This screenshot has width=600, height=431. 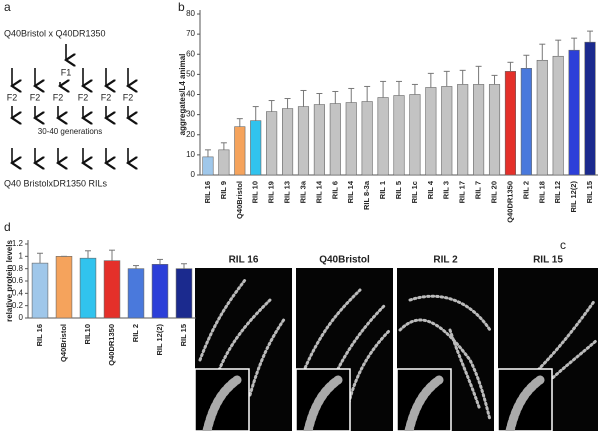 What do you see at coordinates (318, 191) in the screenshot?
I see `x-tick-label: RIL 14` at bounding box center [318, 191].